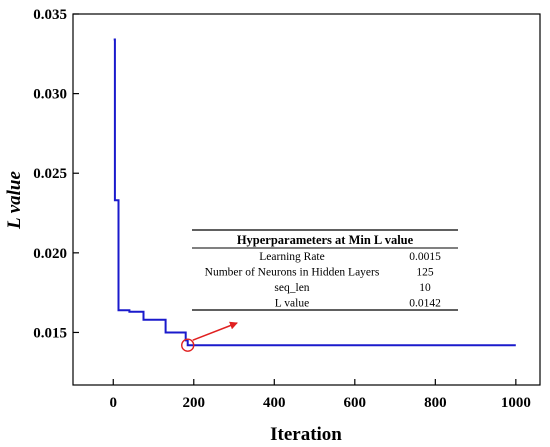  Describe the element at coordinates (50, 95) in the screenshot. I see `y-tick-label: 0.030` at that location.